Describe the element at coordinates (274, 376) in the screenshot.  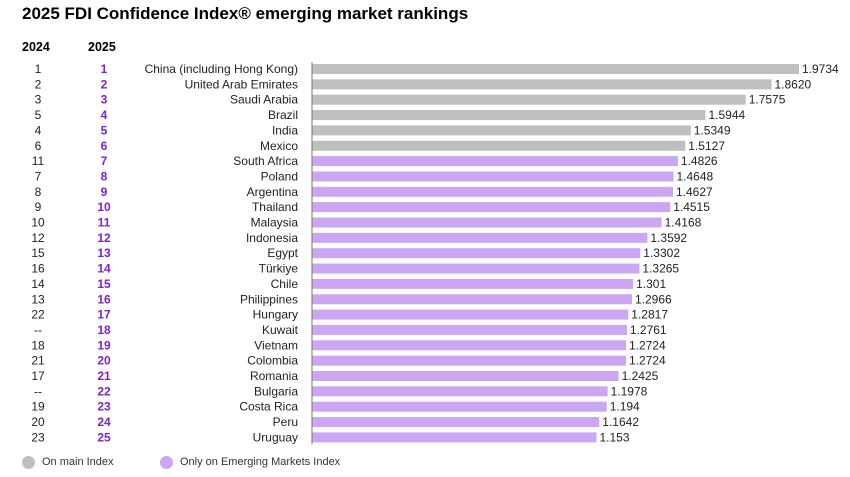
I see `category-label: Romania` at that location.